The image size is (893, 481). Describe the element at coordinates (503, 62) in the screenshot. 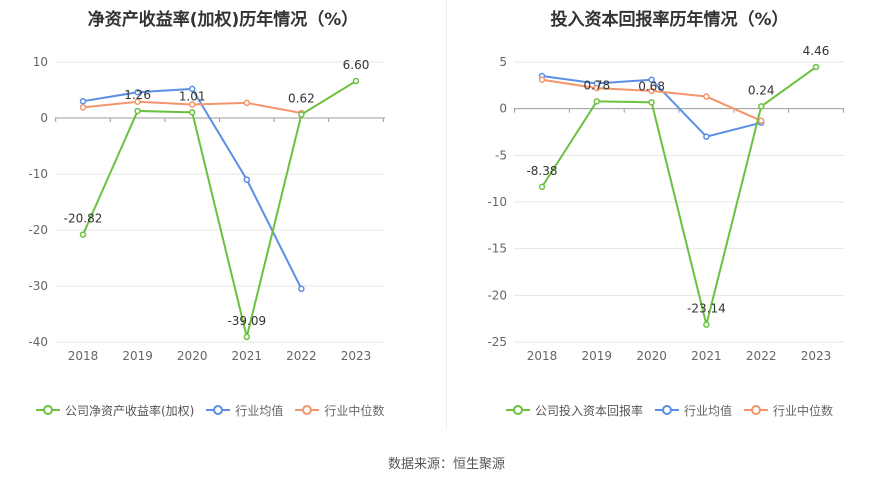

I see `y-tick-label: 5` at that location.